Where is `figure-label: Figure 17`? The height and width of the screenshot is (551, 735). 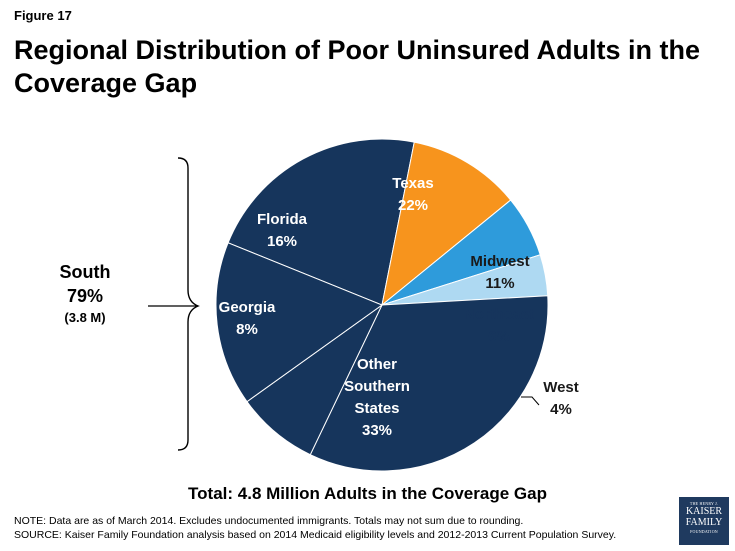 figure-label: Figure 17 is located at coordinates (43, 15).